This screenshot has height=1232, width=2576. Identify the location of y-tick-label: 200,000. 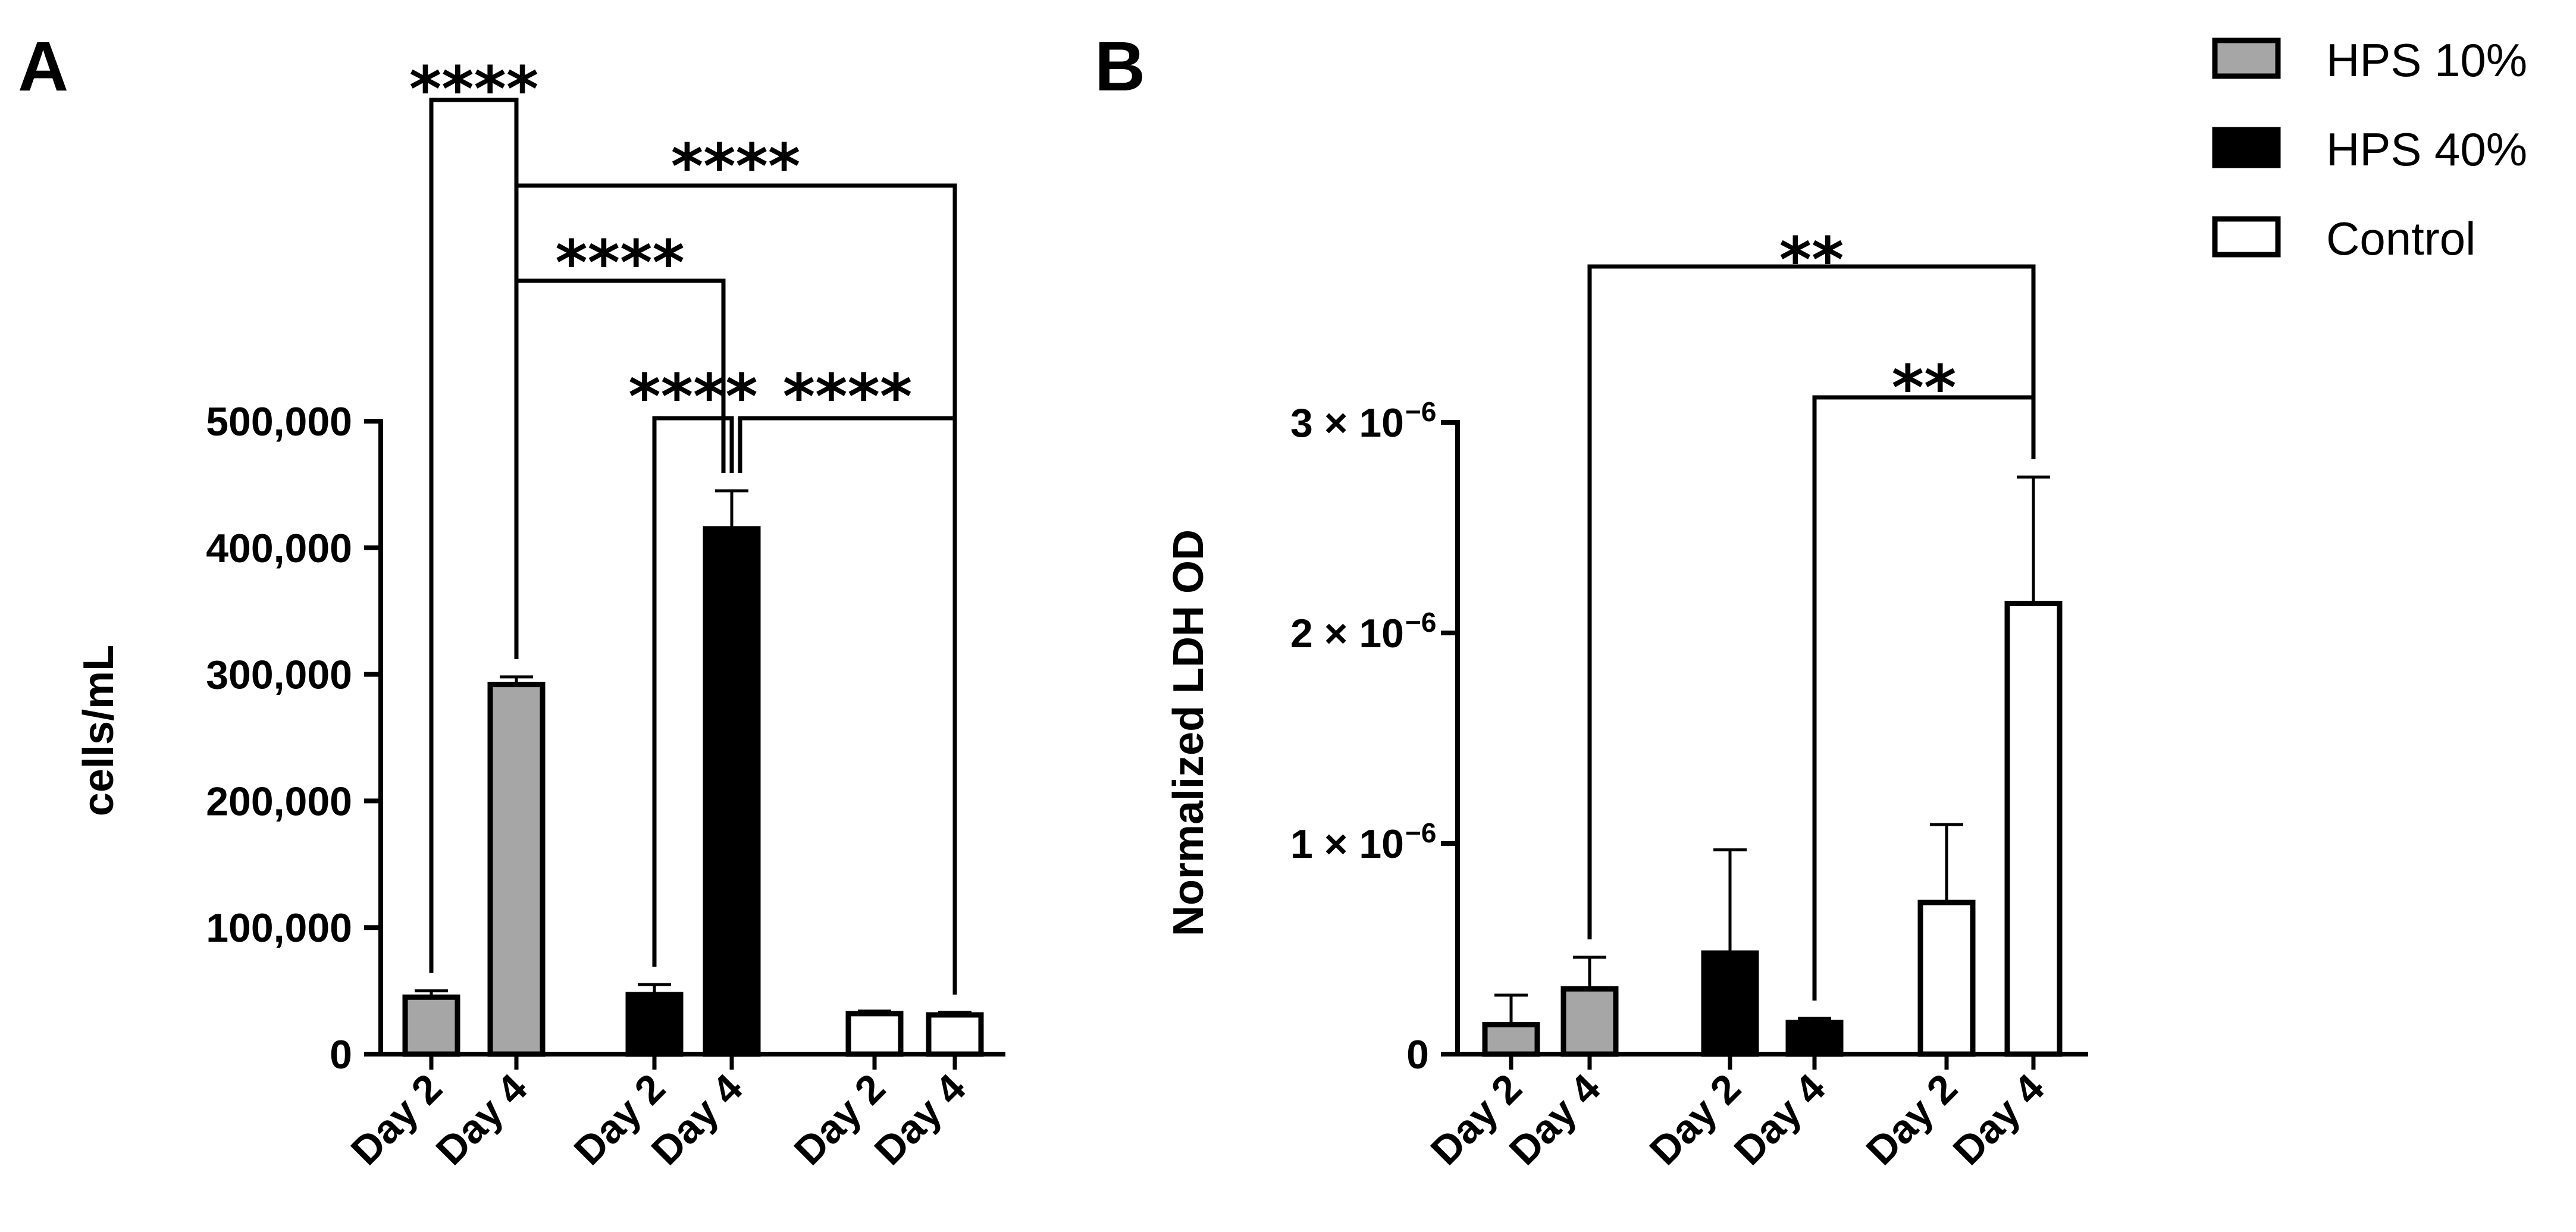
(279, 801).